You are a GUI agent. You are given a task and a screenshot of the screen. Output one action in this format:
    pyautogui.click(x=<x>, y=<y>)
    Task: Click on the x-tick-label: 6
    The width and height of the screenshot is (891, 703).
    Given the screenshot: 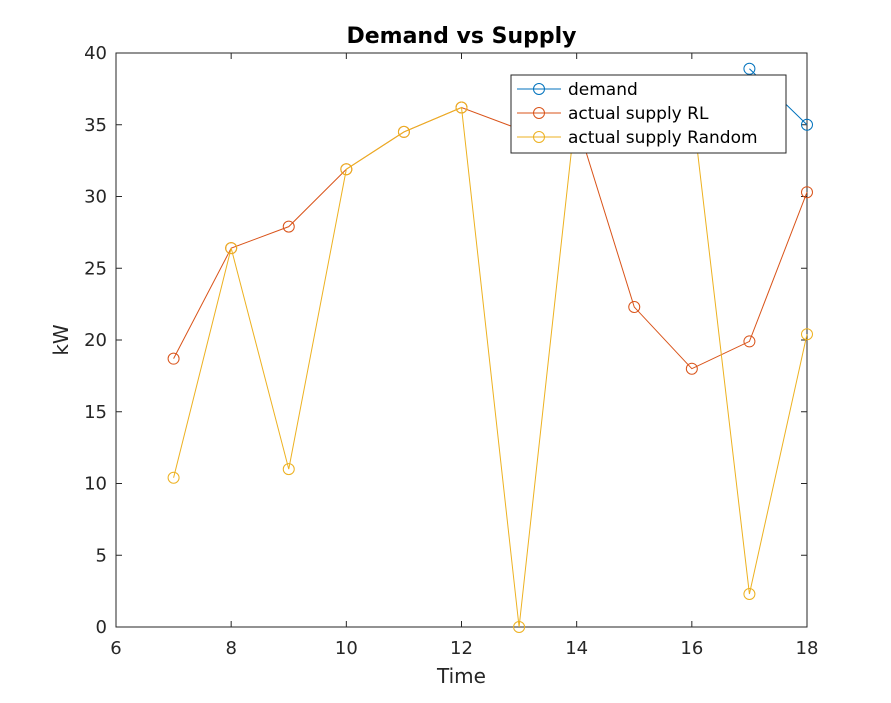 What is the action you would take?
    pyautogui.click(x=115, y=648)
    